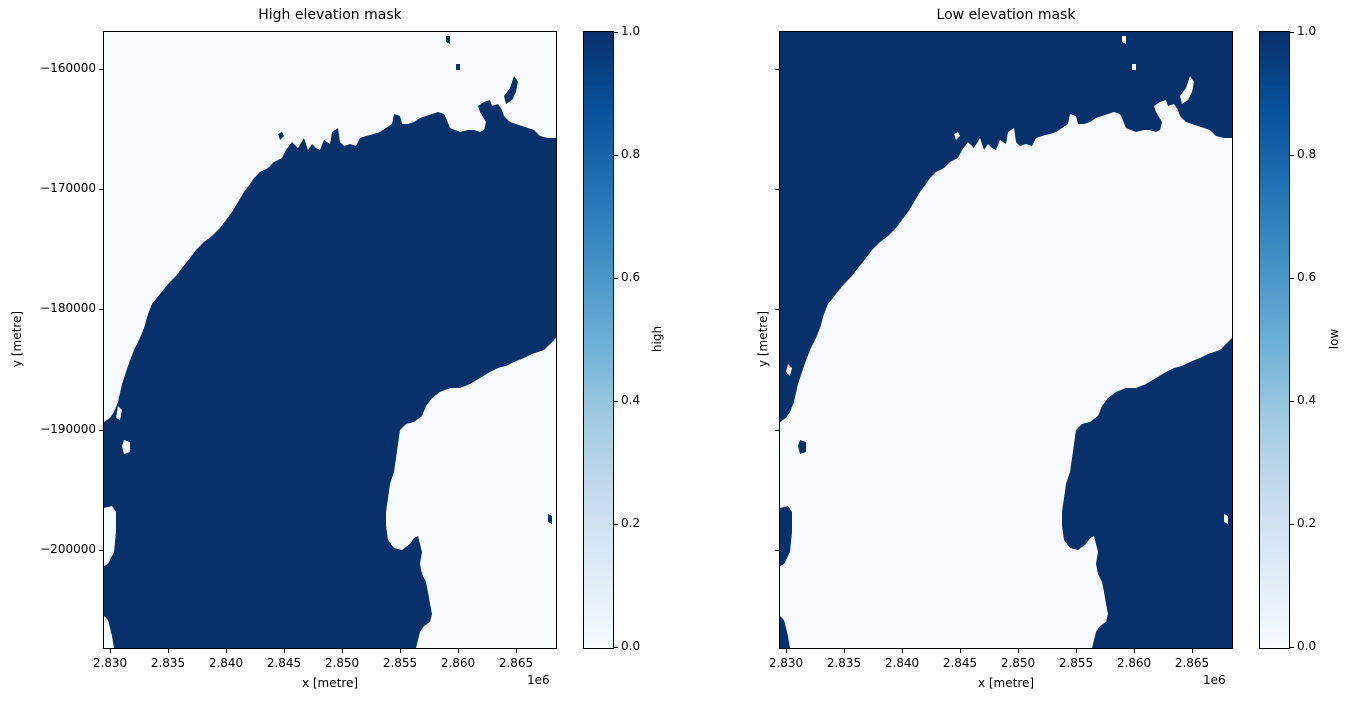 This screenshot has width=1351, height=701. What do you see at coordinates (1307, 31) in the screenshot?
I see `right-cbar-label: 1.0` at bounding box center [1307, 31].